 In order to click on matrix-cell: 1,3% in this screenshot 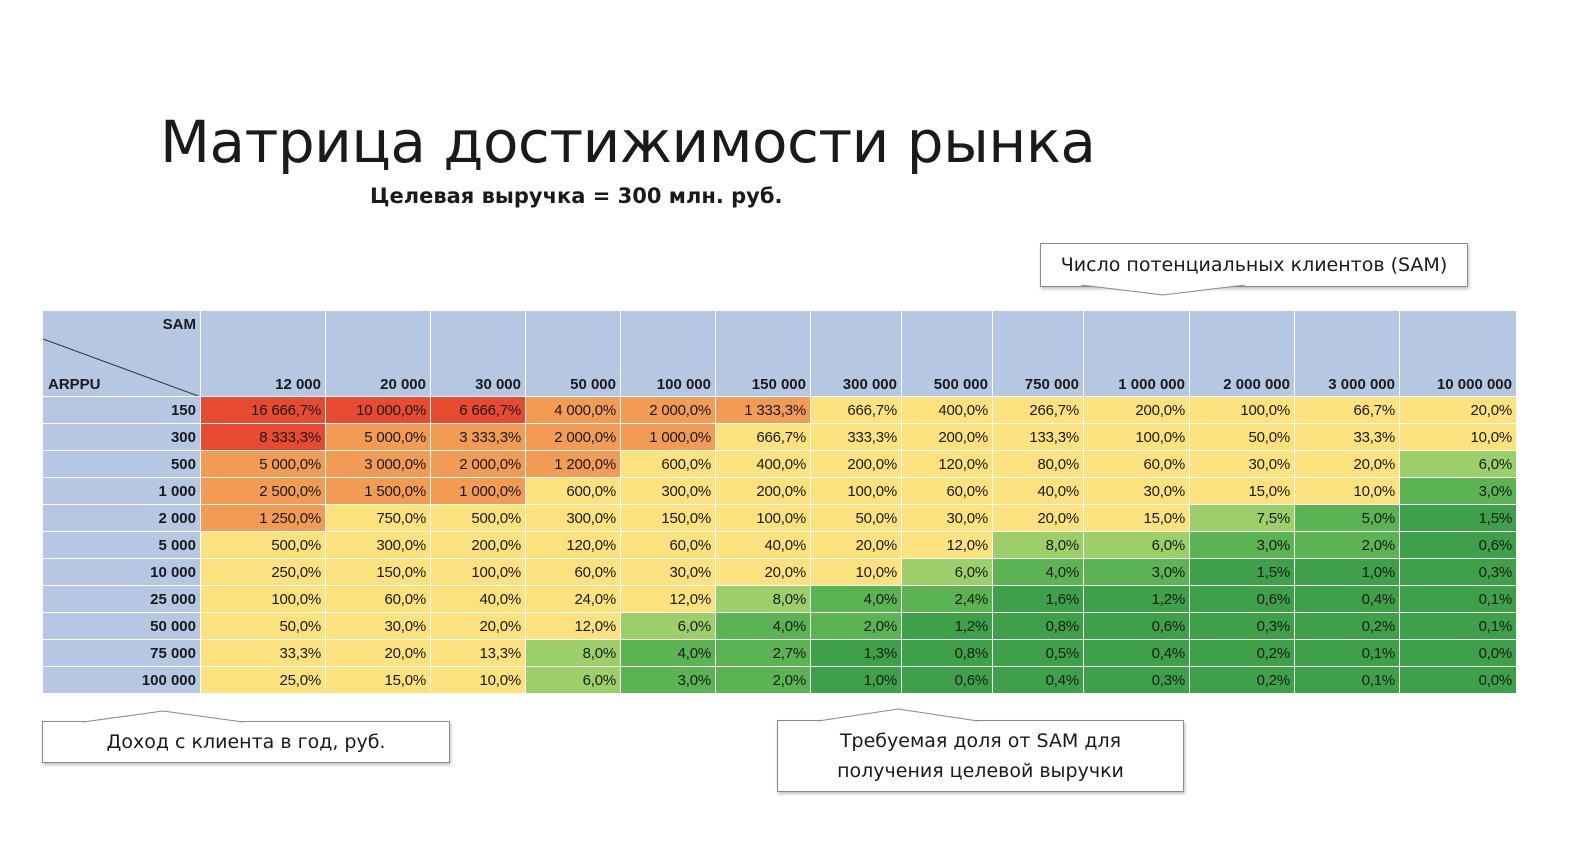, I will do `click(856, 653)`.